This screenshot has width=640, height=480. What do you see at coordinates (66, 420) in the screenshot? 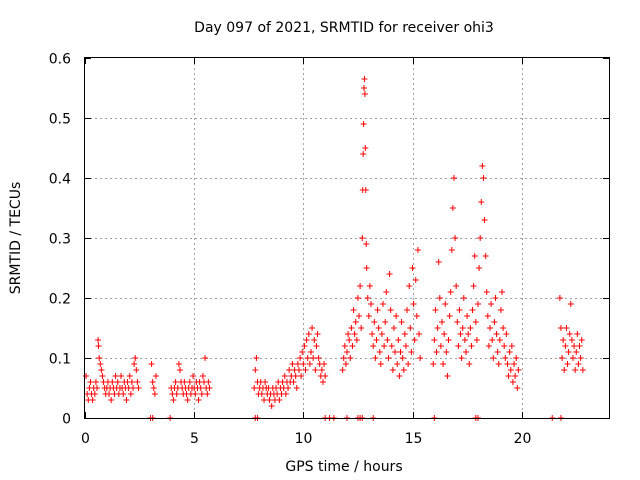
I see `y-tick-label: 0` at bounding box center [66, 420].